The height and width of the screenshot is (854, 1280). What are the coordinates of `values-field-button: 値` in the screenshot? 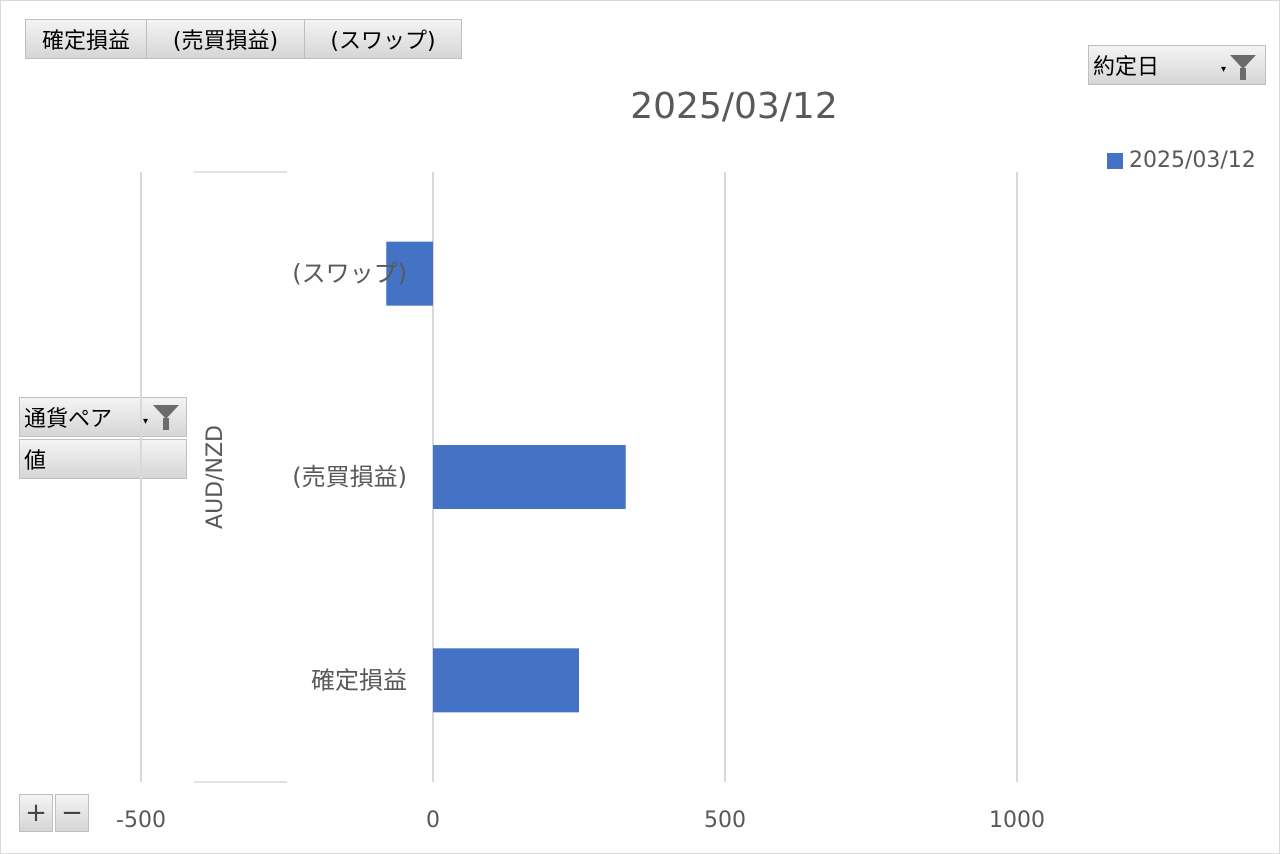 It's located at (103, 459).